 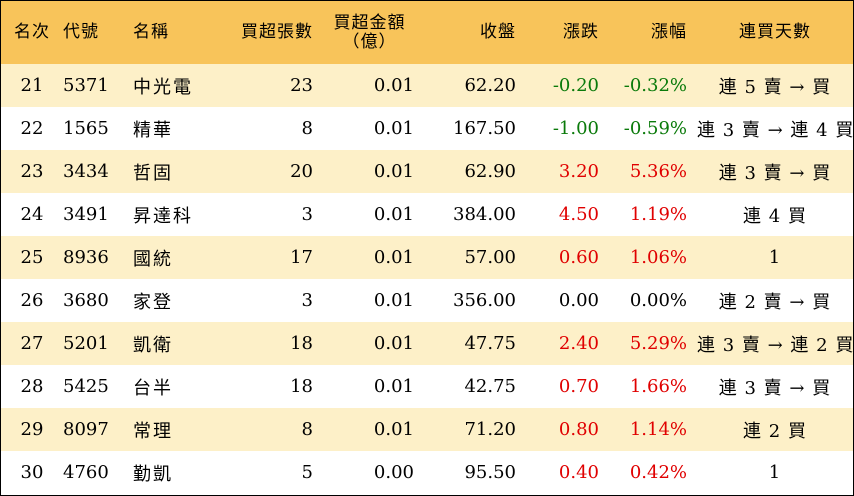 I want to click on table-row: 29 8097 常理 8 0.01 71.20 0.80 1.14% 連 2 買, so click(x=427, y=429).